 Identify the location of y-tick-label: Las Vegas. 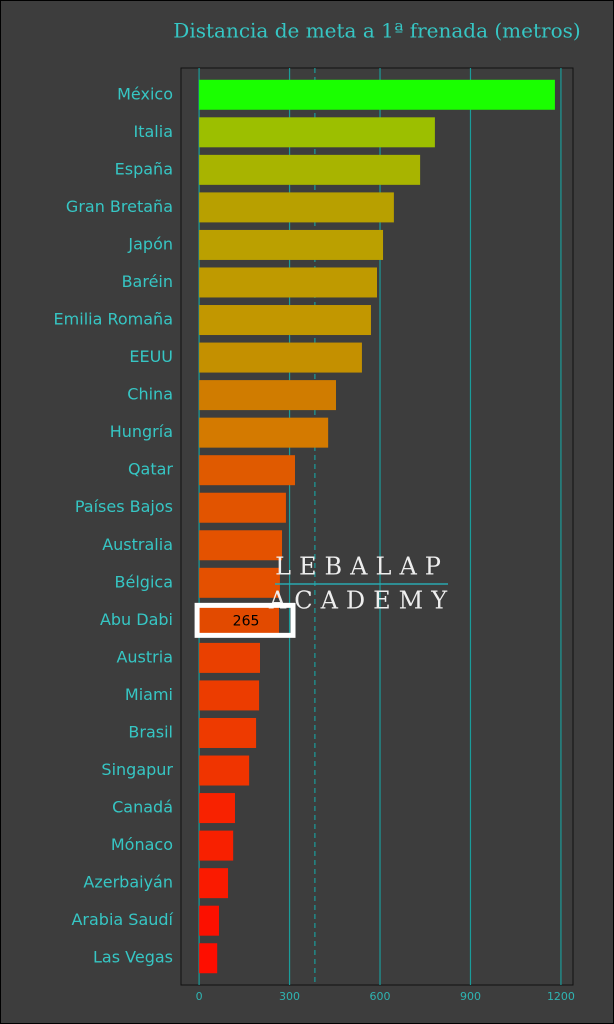
(133, 957).